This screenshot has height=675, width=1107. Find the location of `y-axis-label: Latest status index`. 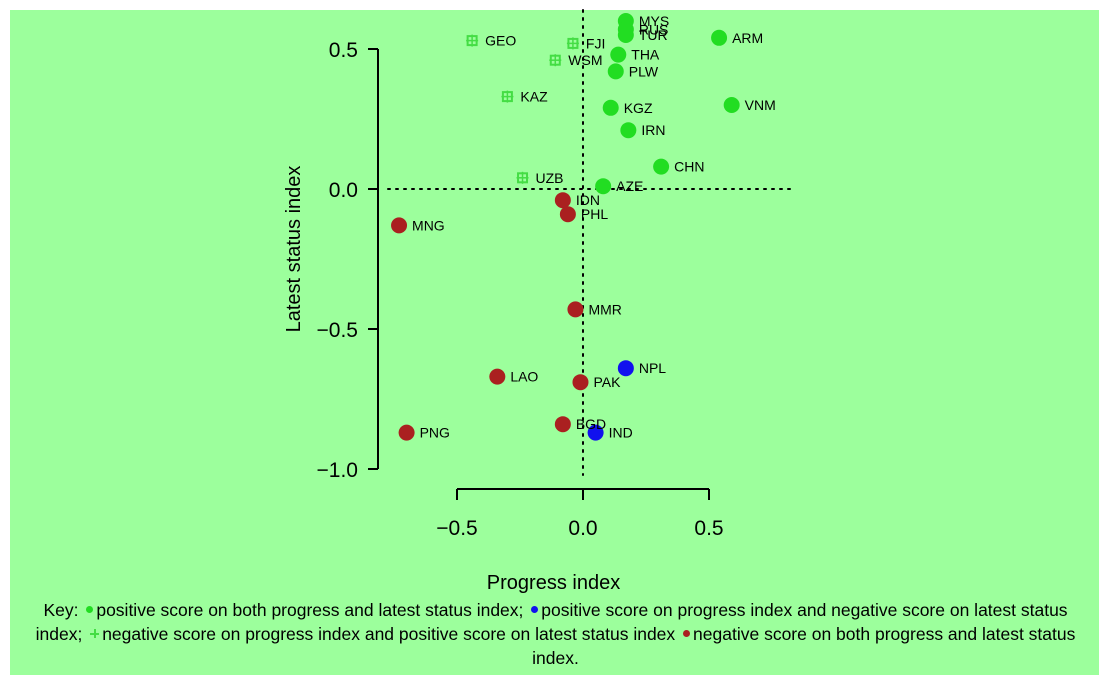

y-axis-label: Latest status index is located at coordinates (294, 249).